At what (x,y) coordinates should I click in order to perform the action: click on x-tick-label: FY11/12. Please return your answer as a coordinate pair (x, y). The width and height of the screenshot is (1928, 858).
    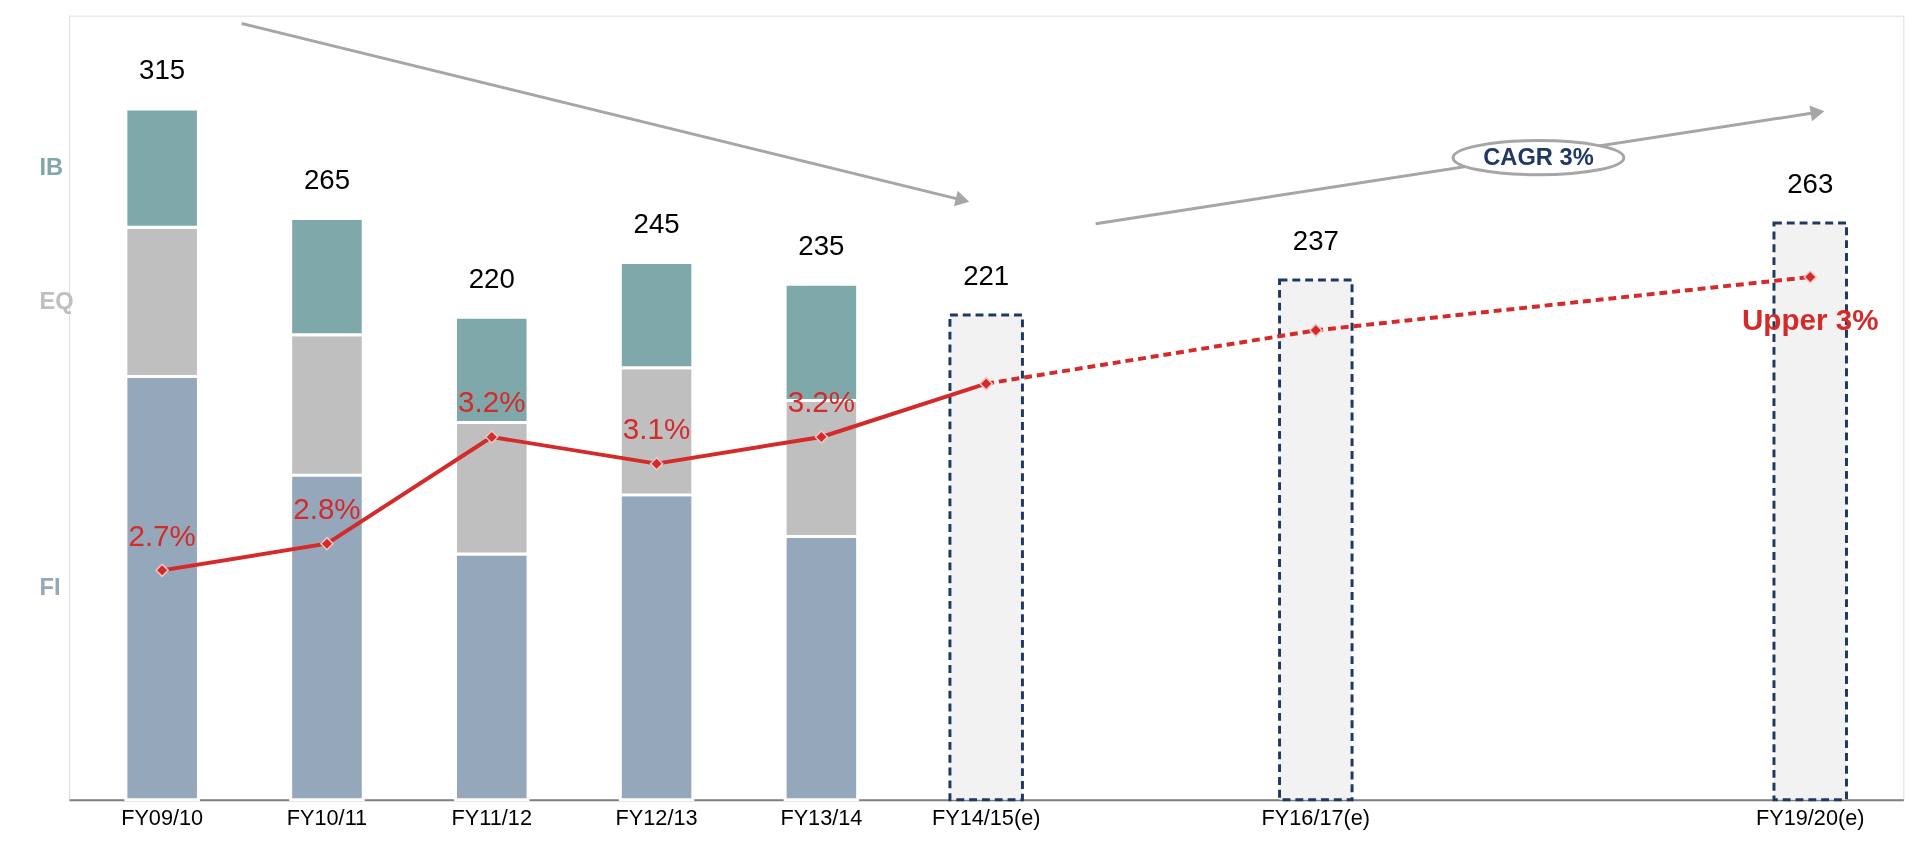
    Looking at the image, I should click on (491, 817).